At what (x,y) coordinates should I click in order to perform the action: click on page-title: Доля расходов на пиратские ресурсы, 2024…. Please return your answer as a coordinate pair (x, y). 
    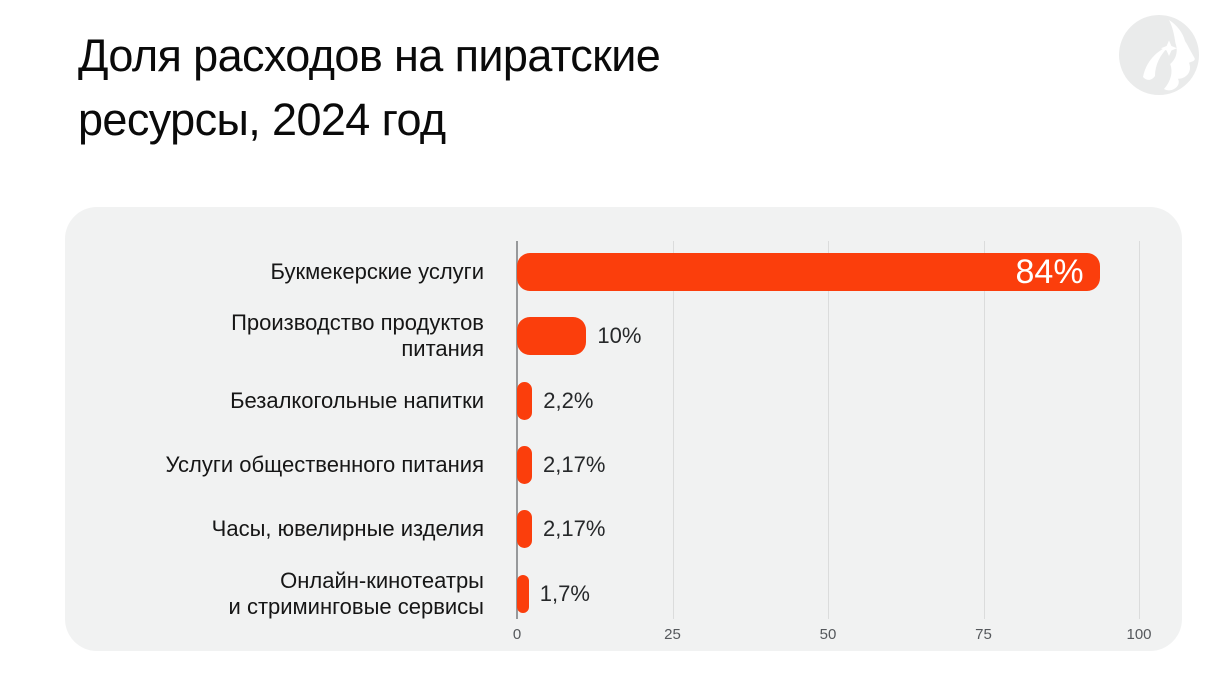
    Looking at the image, I should click on (369, 88).